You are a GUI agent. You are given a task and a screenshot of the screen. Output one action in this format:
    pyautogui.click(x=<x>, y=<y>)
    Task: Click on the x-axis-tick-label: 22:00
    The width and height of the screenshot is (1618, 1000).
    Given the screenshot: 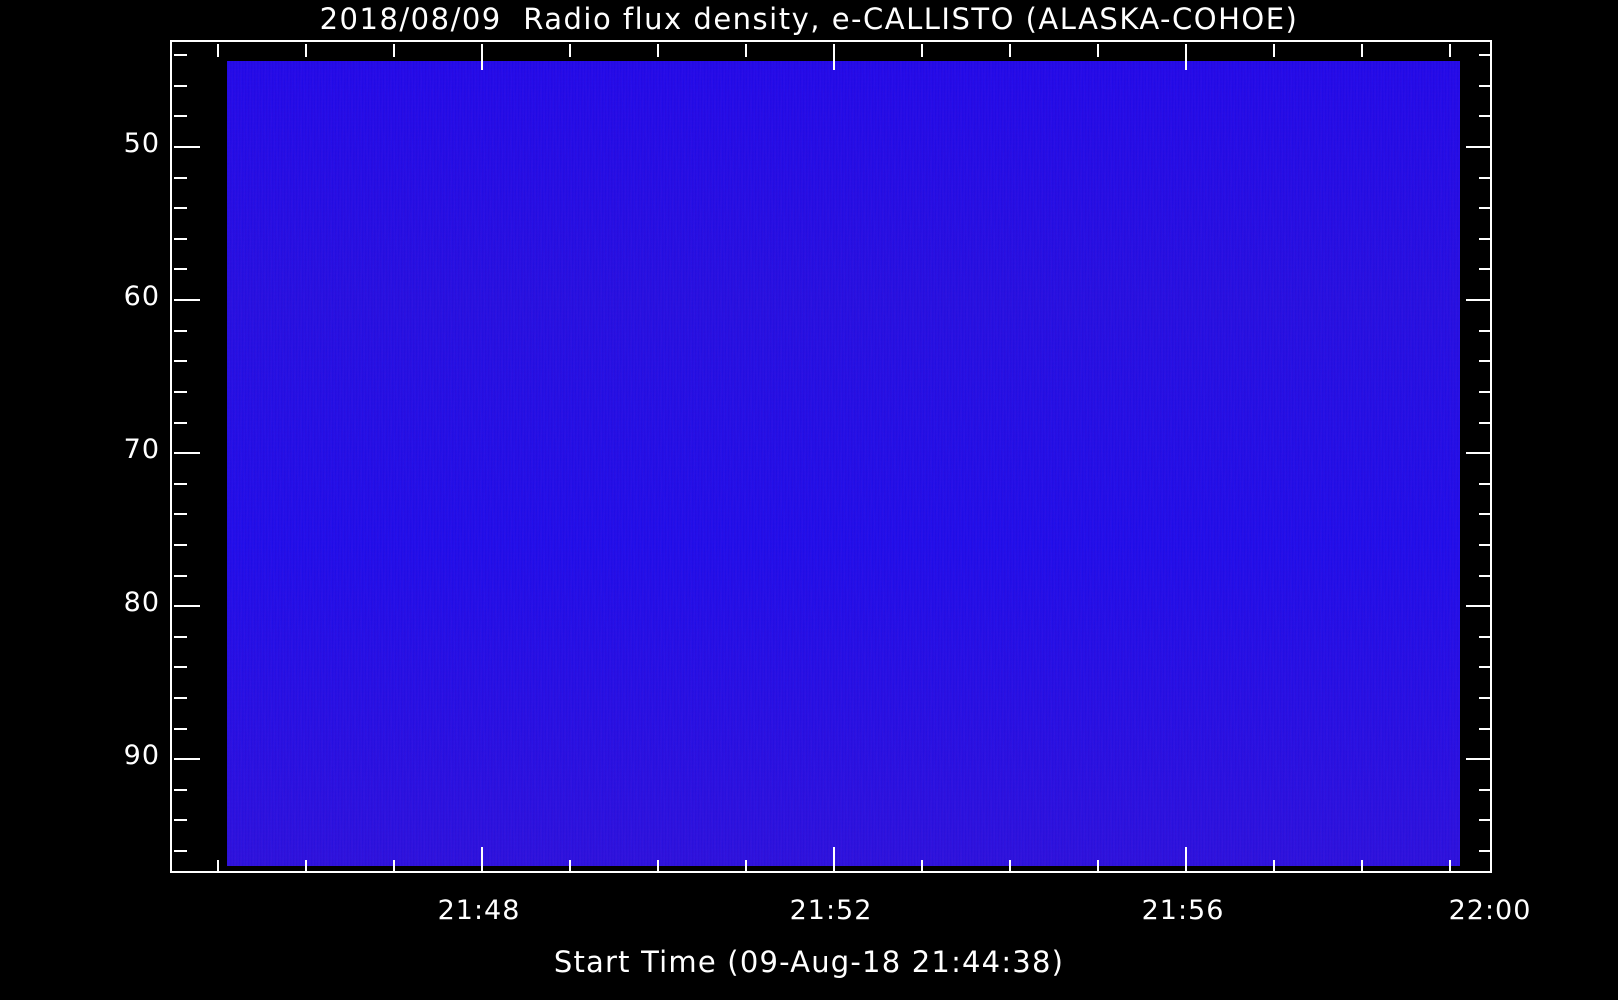 What is the action you would take?
    pyautogui.click(x=1490, y=910)
    